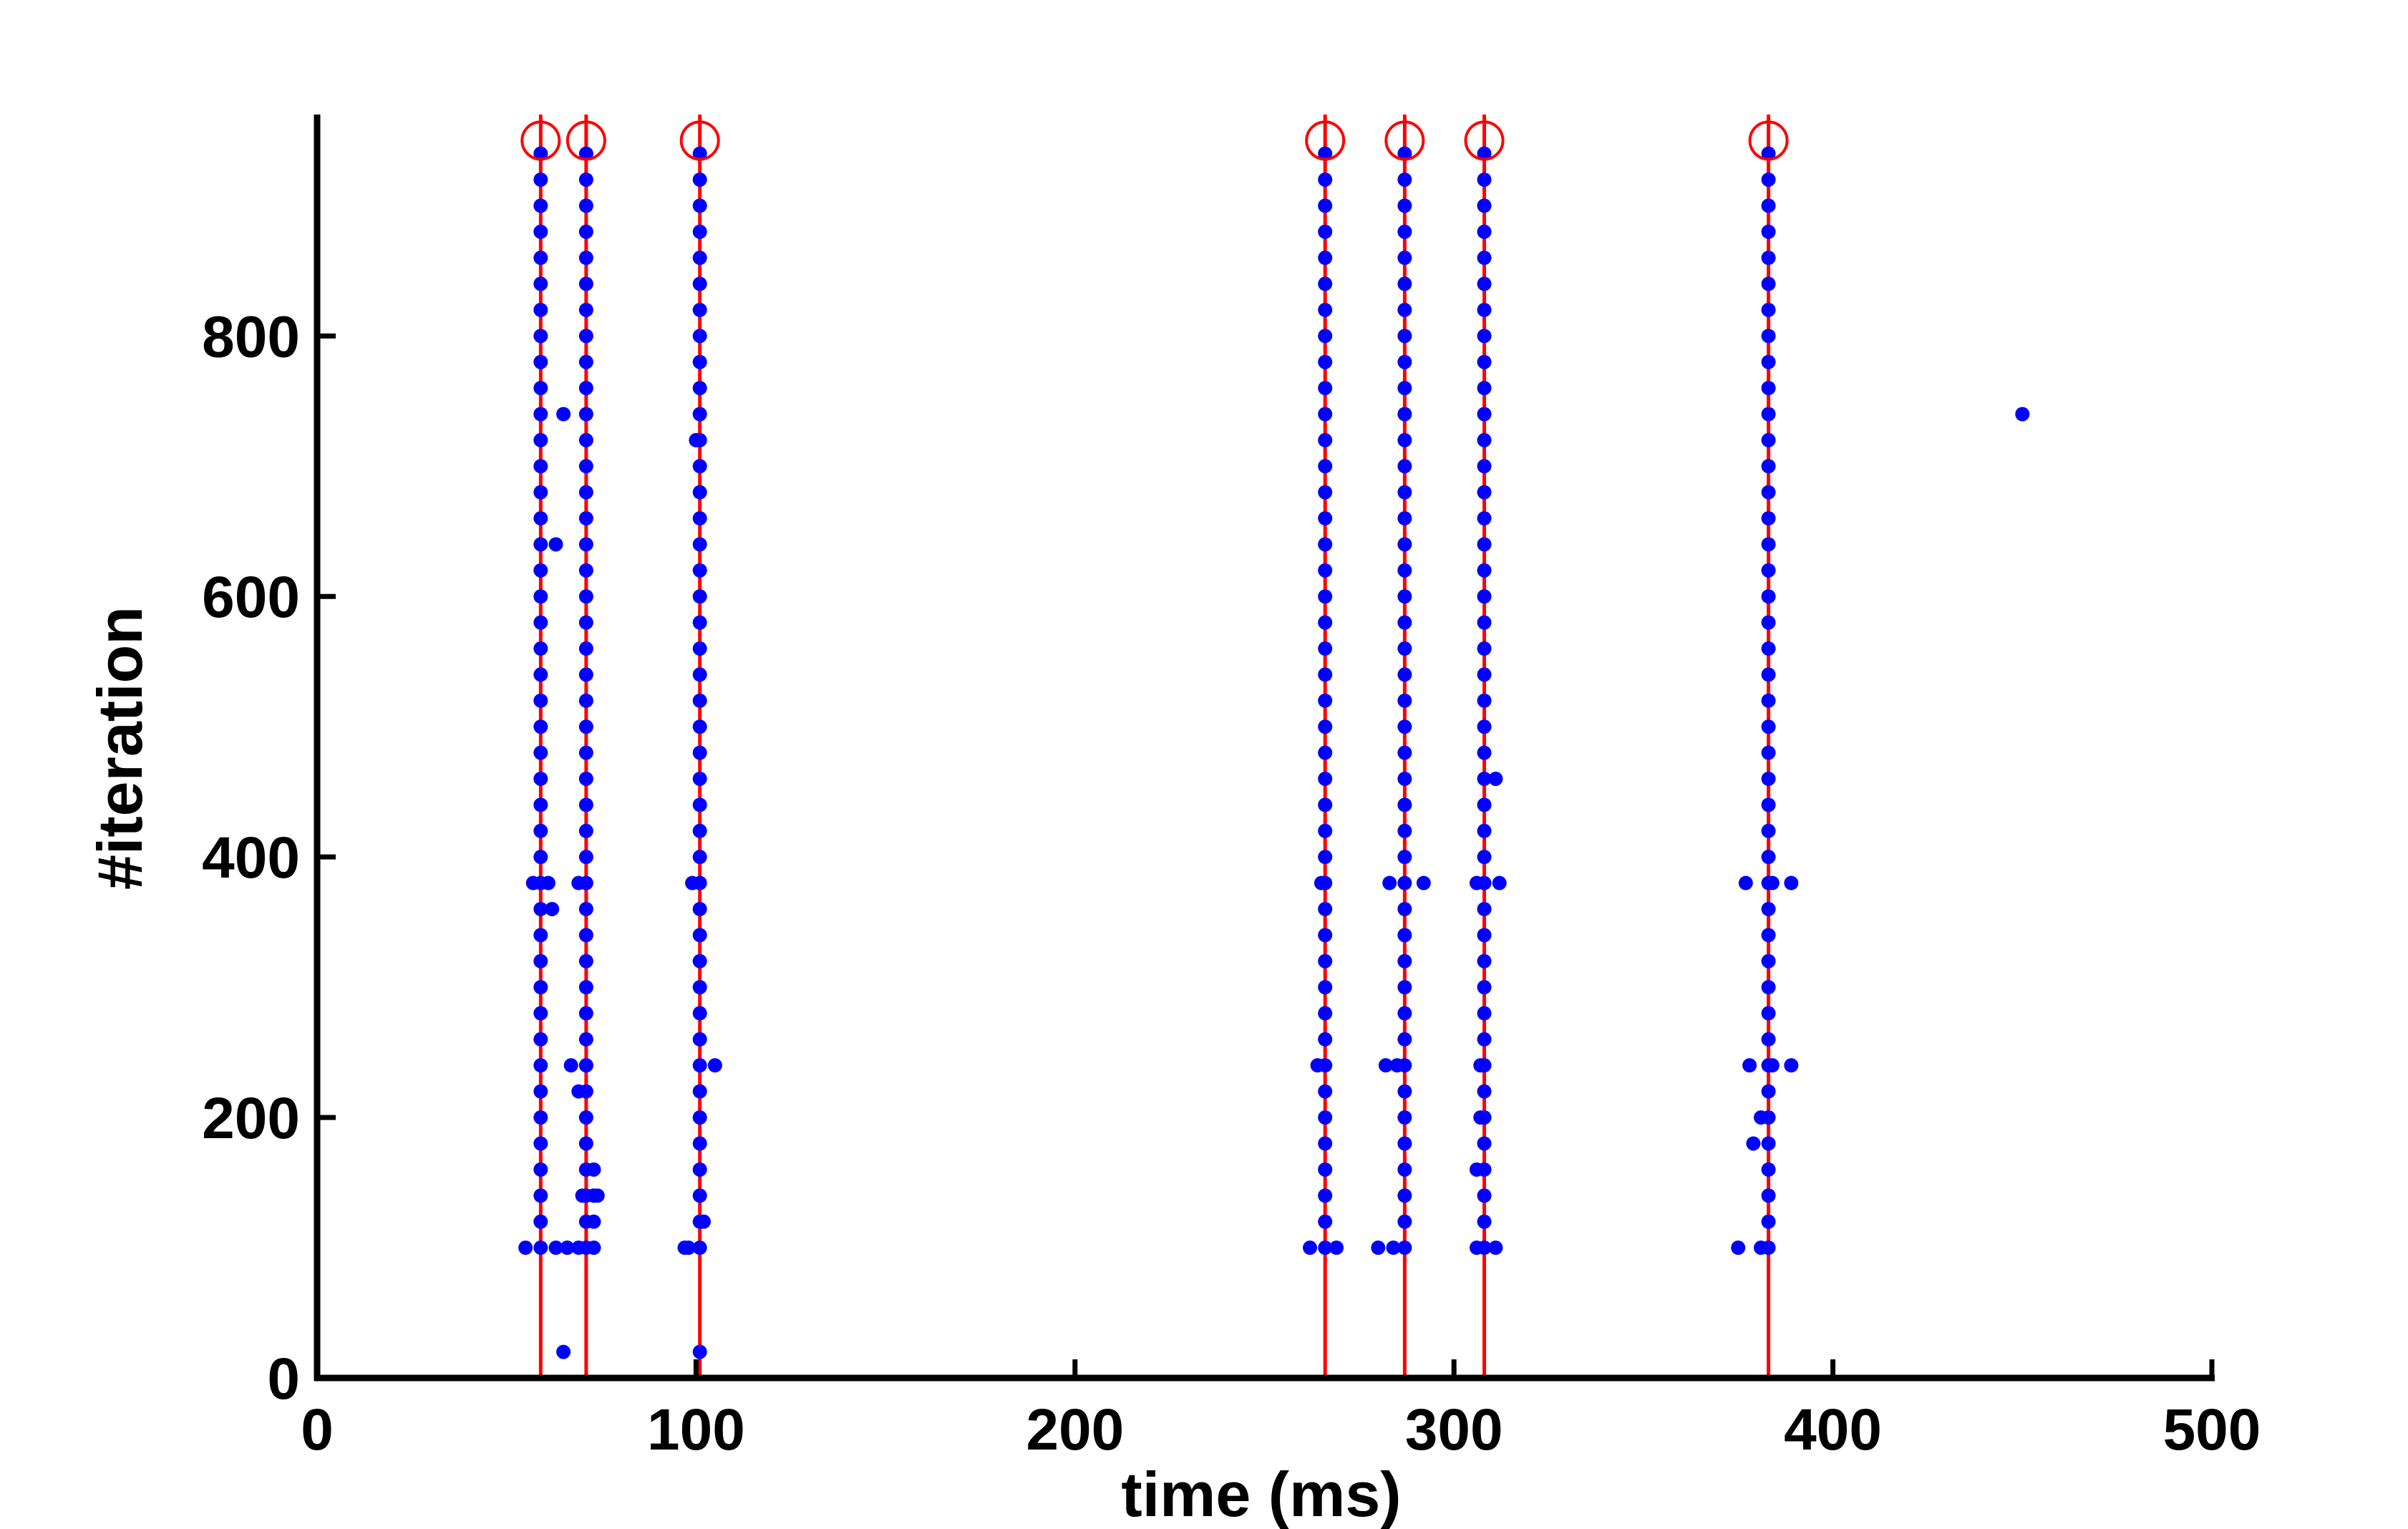 This screenshot has height=1529, width=2408. I want to click on y-tick-label: 0, so click(284, 1379).